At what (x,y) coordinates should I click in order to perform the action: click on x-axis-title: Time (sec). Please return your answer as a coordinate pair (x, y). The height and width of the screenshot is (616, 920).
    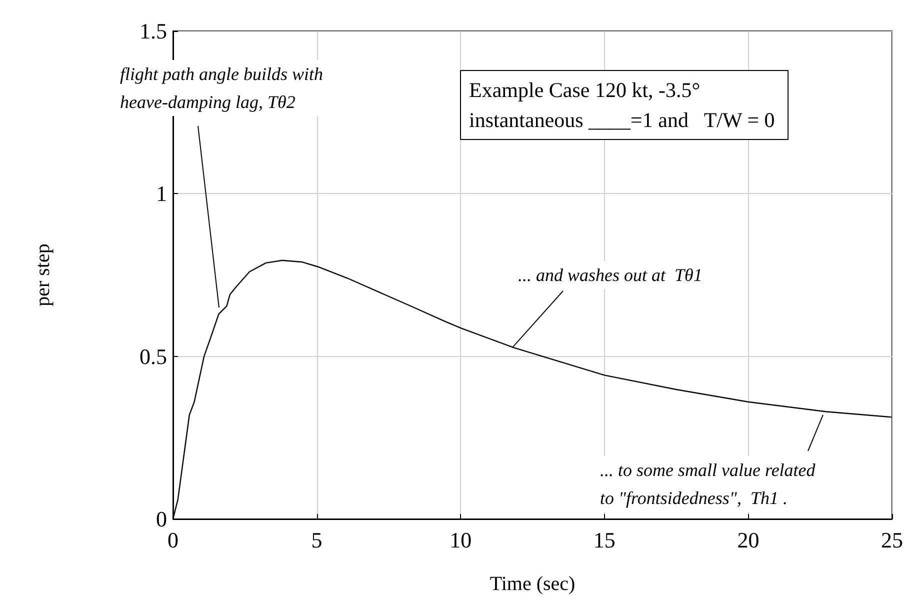
    Looking at the image, I should click on (533, 584).